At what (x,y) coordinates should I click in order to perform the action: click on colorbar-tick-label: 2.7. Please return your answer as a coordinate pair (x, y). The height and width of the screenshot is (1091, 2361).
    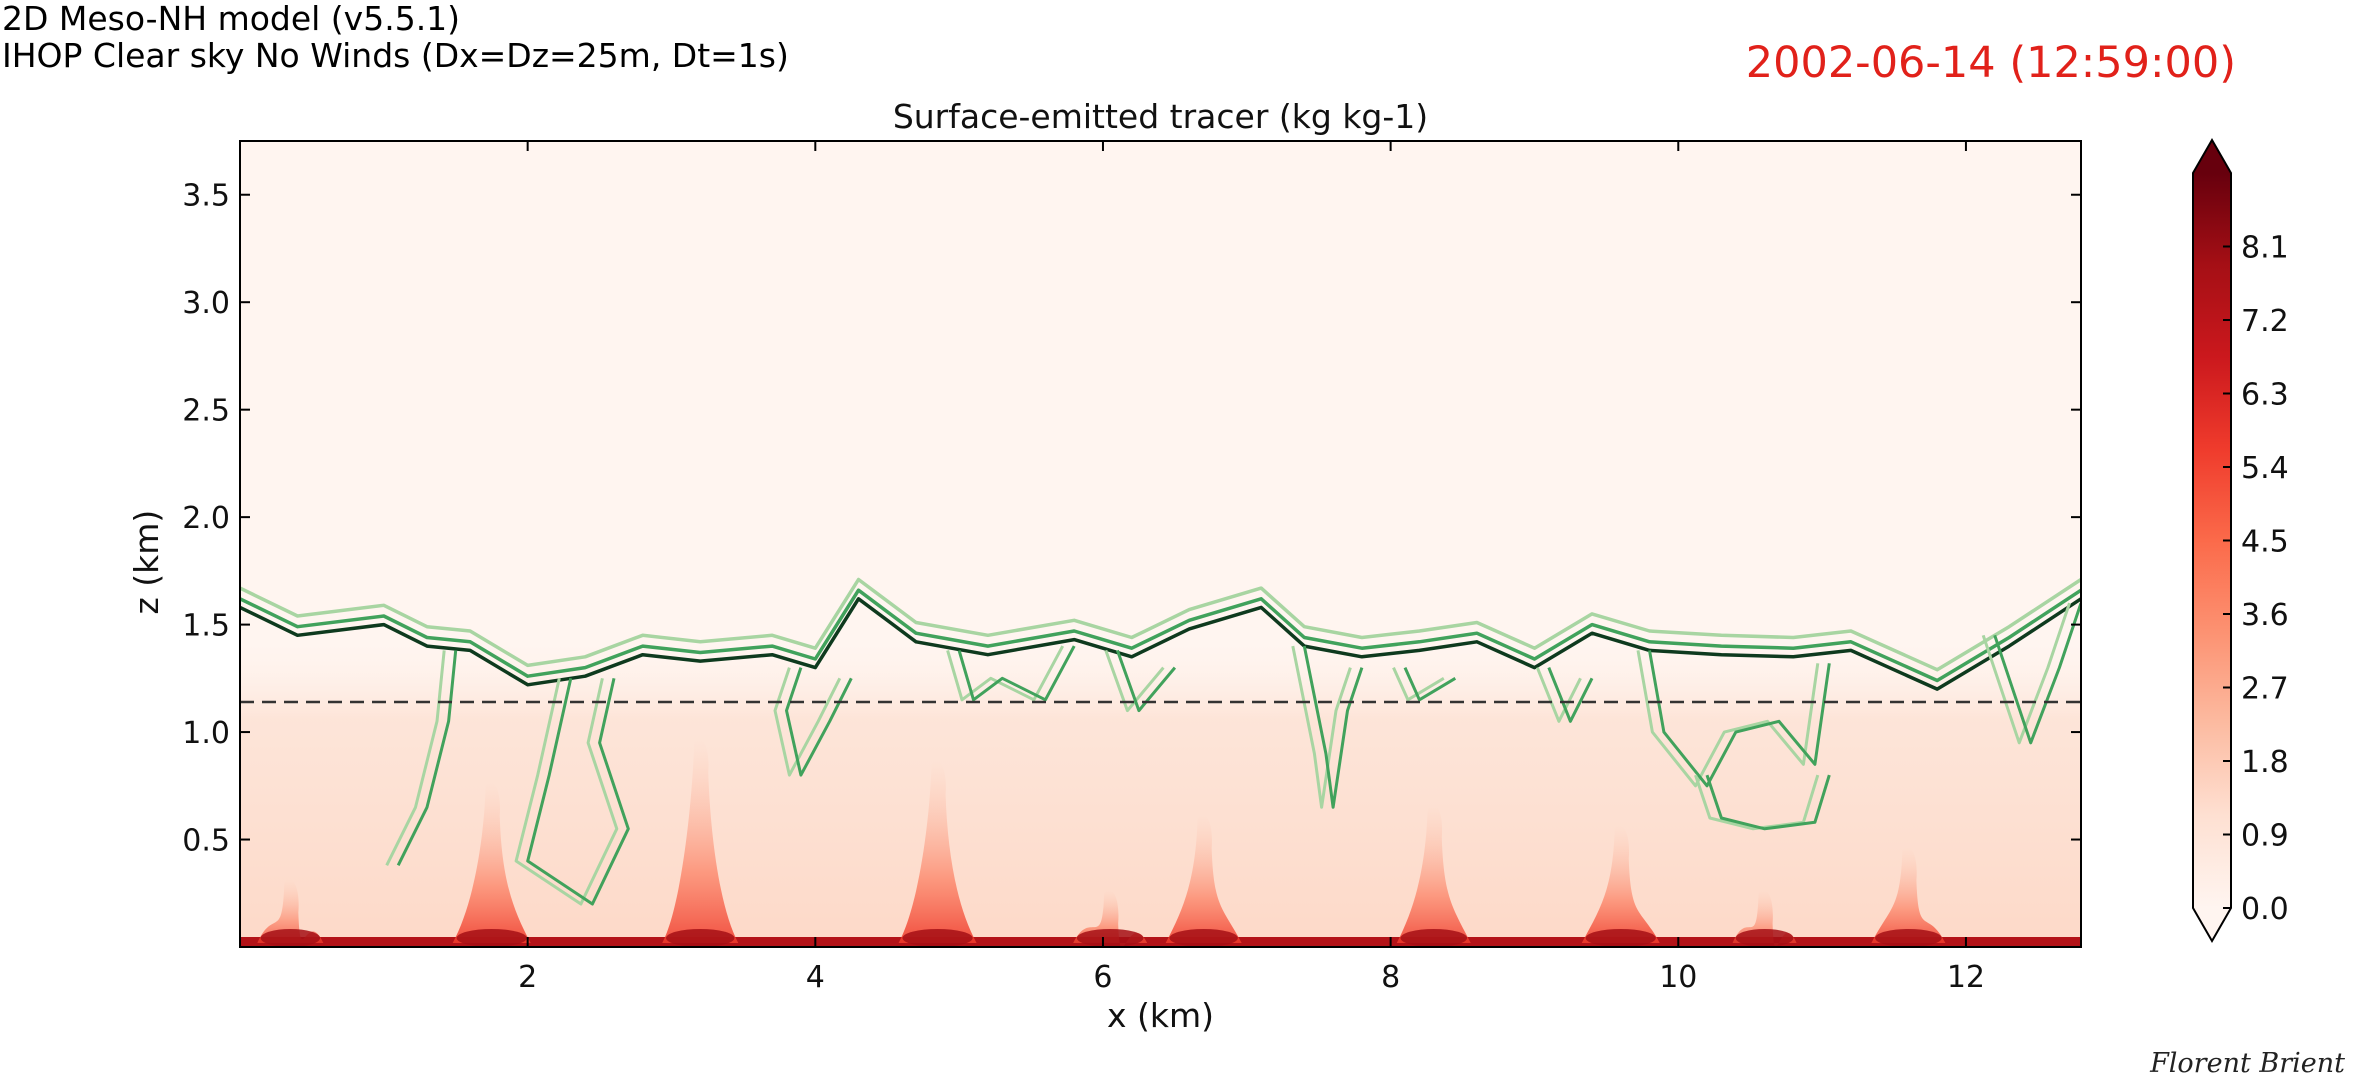
    Looking at the image, I should click on (2265, 689).